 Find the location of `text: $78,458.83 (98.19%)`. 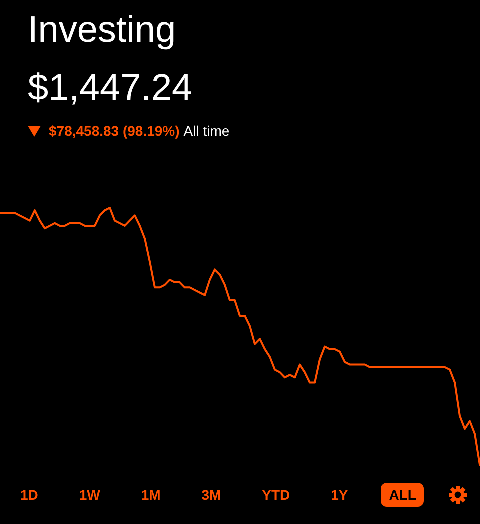

text: $78,458.83 (98.19%) is located at coordinates (114, 131).